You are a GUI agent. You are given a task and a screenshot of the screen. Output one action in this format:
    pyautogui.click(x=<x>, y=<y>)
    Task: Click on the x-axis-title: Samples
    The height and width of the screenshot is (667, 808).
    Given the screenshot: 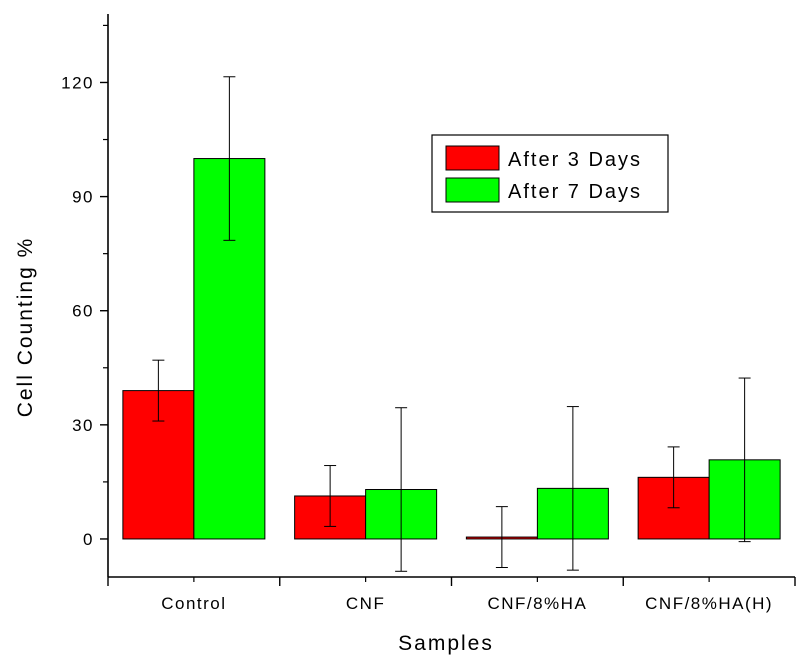 What is the action you would take?
    pyautogui.click(x=446, y=643)
    